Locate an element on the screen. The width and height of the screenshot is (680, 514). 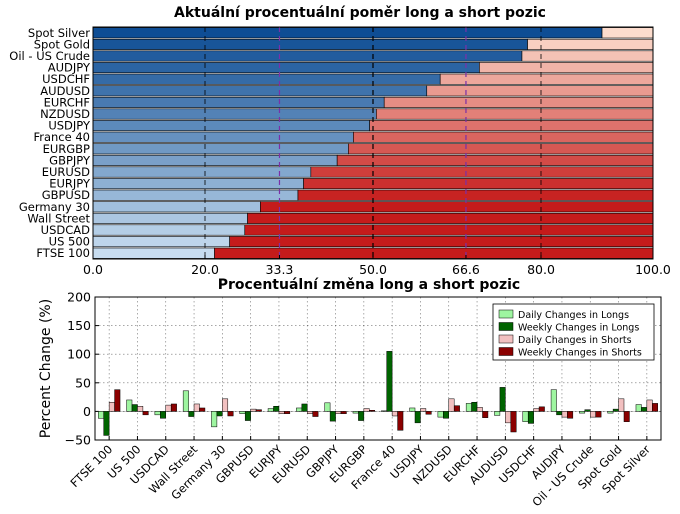
y-tick-label: 100 is located at coordinates (79, 354).